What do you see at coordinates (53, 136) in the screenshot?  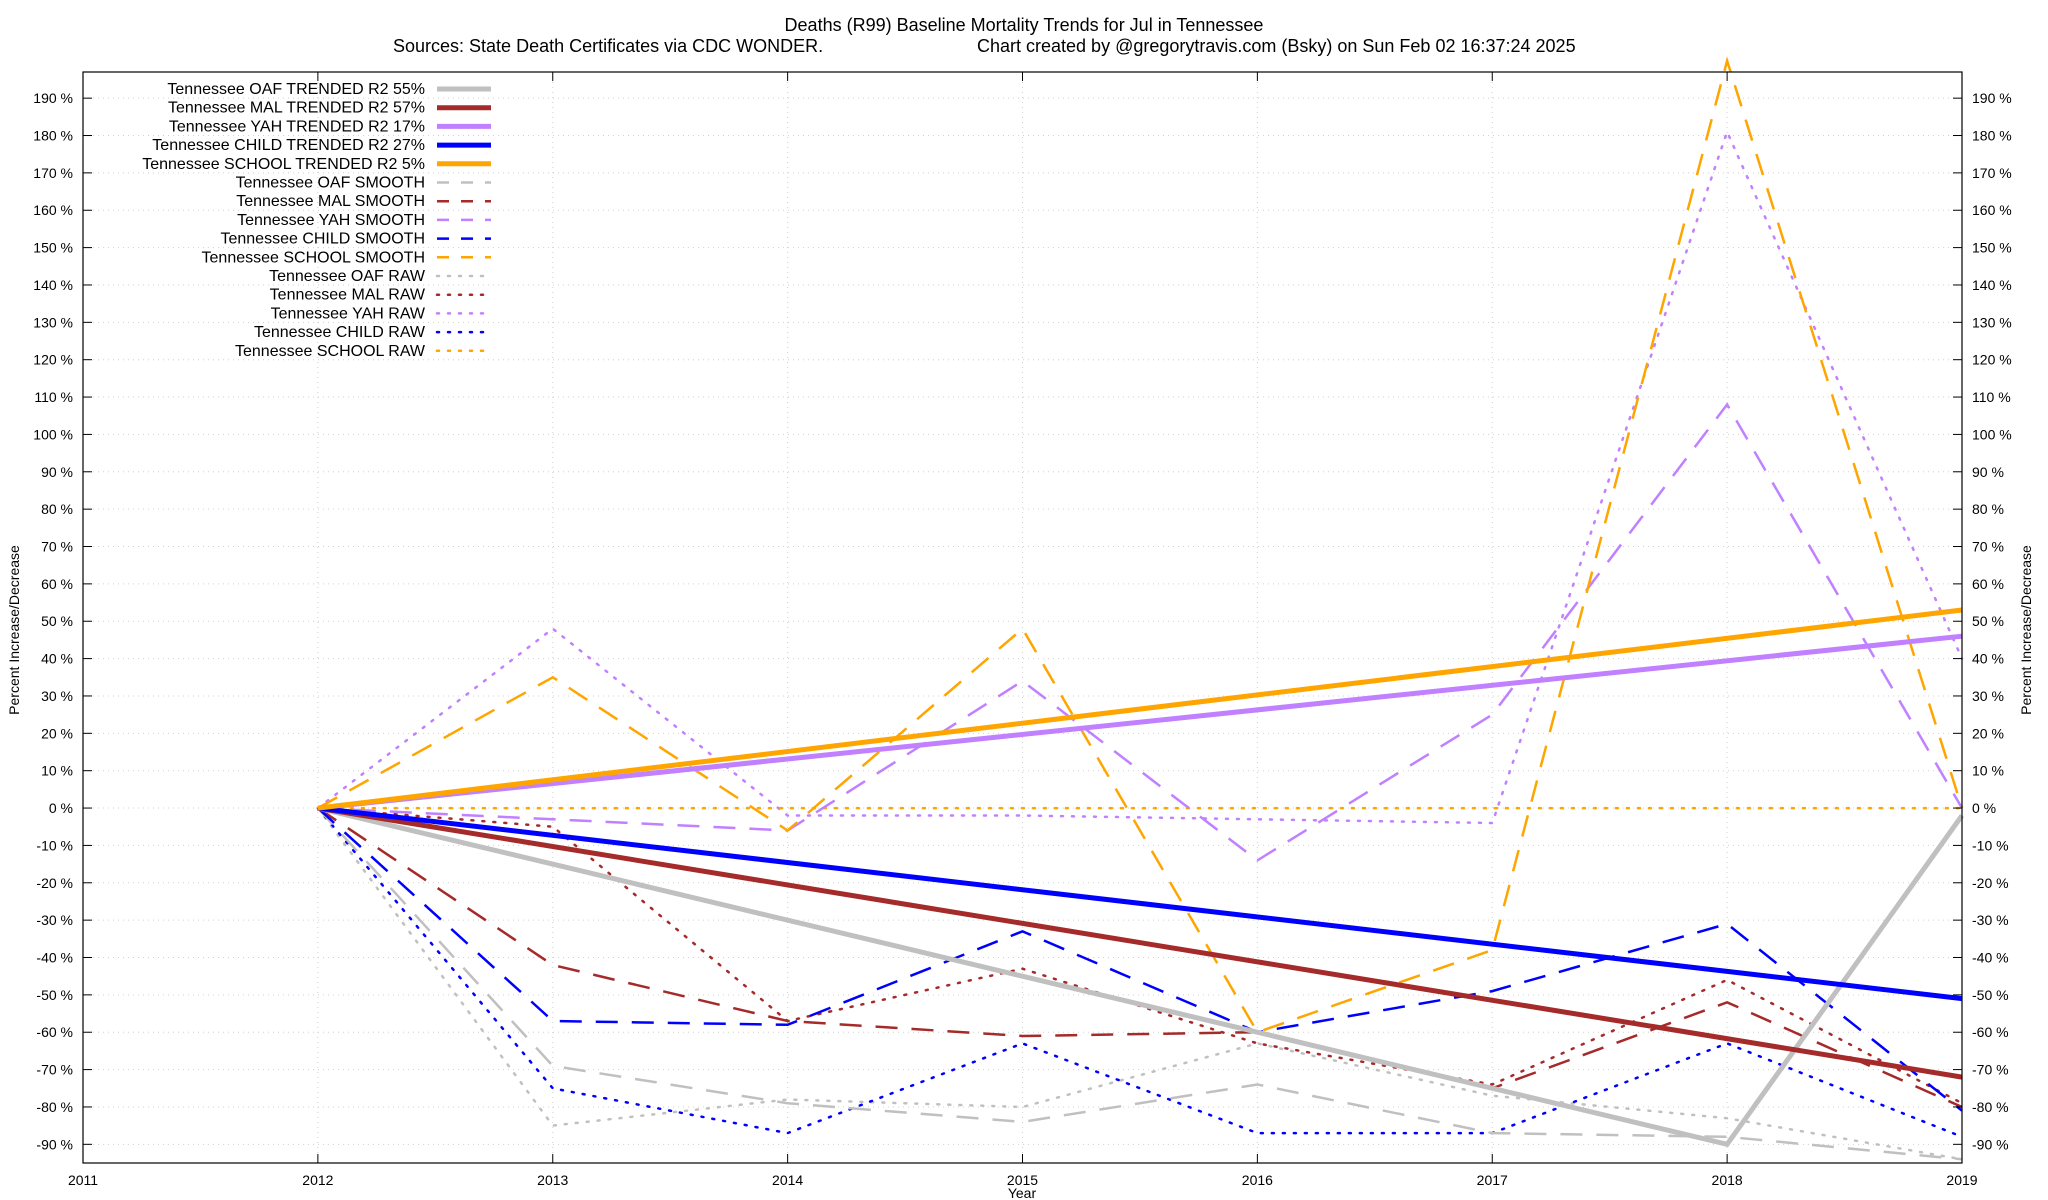 I see `y-tick-label-left: 180 %` at bounding box center [53, 136].